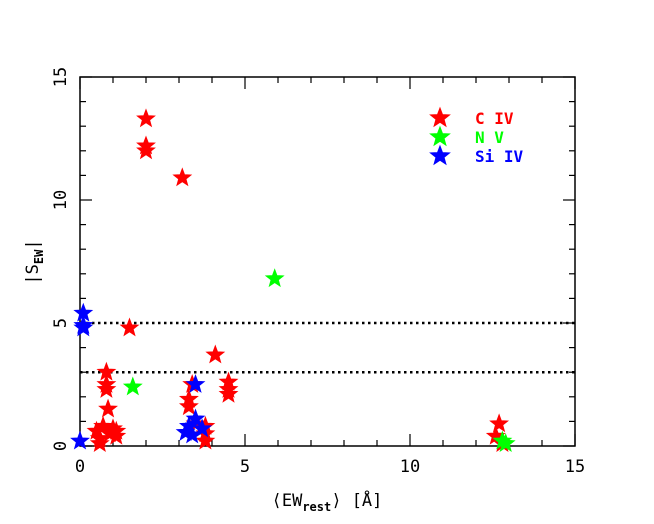 The height and width of the screenshot is (524, 654). What do you see at coordinates (61, 200) in the screenshot?
I see `y-tick-label: 10` at bounding box center [61, 200].